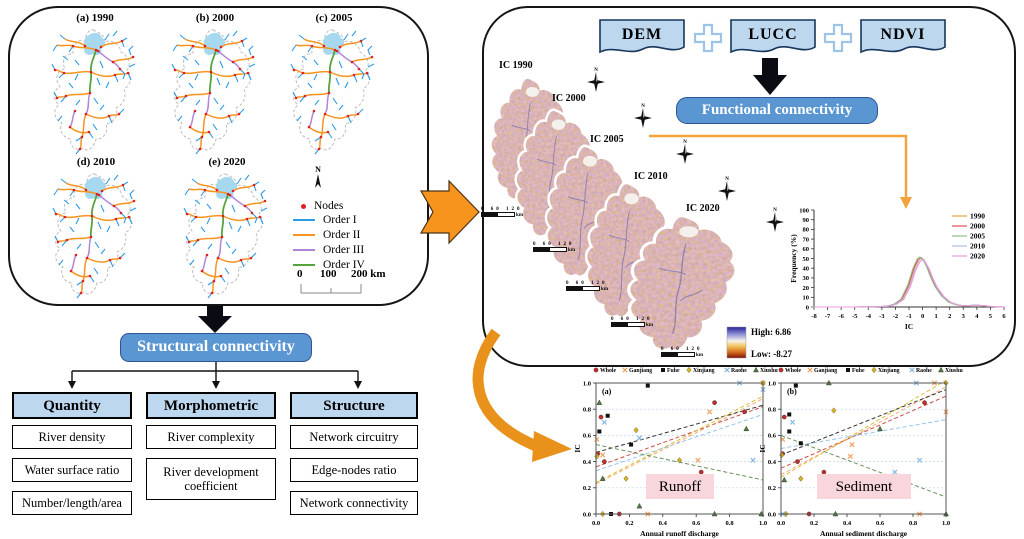  I want to click on ramp-high-label: High: 6.86, so click(771, 332).